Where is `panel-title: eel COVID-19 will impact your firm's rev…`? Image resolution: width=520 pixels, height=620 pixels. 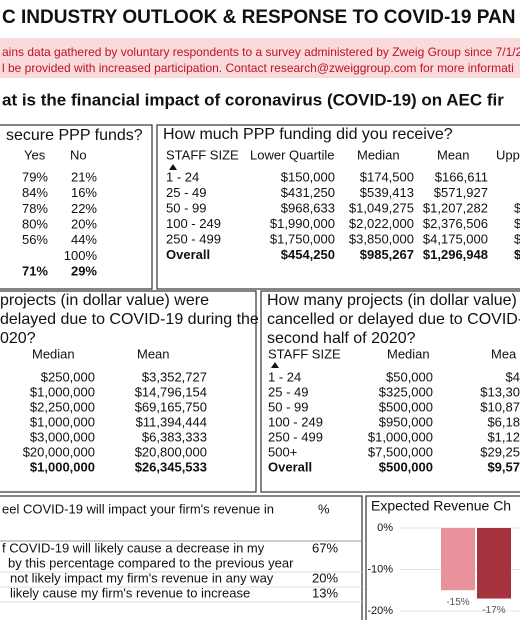
panel-title: eel COVID-19 will impact your firm's rev… is located at coordinates (138, 508).